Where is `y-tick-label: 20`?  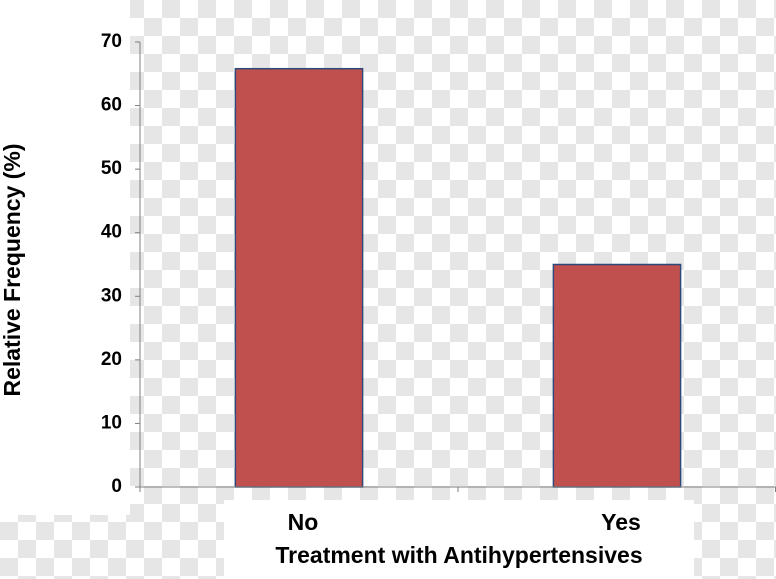 y-tick-label: 20 is located at coordinates (111, 359).